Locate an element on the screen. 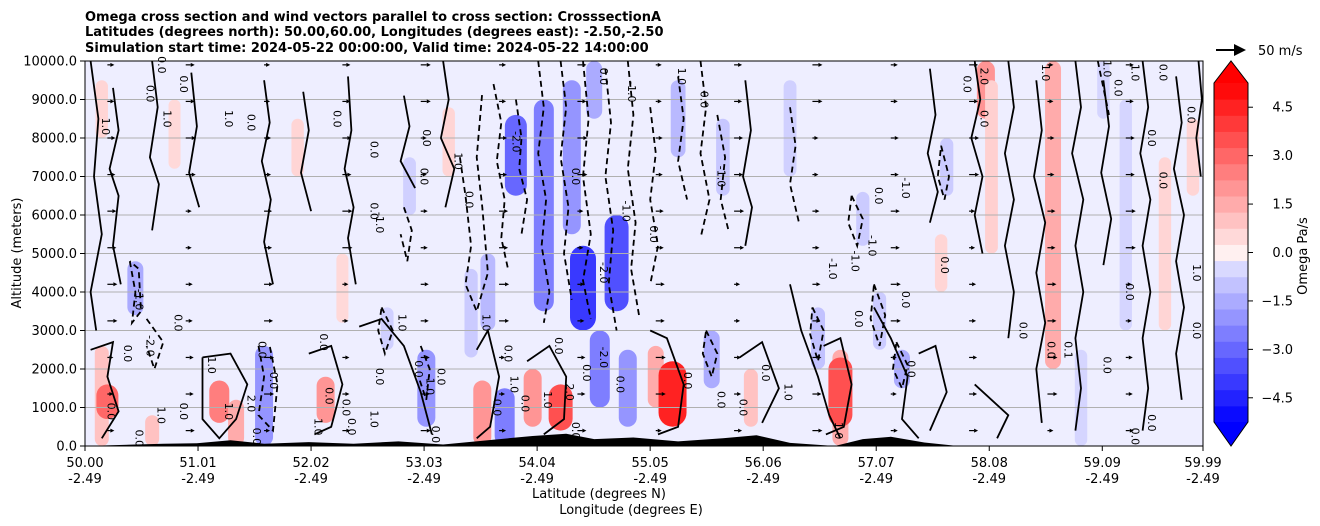 This screenshot has height=526, width=1320. contour-label-28: 0.0 is located at coordinates (944, 265).